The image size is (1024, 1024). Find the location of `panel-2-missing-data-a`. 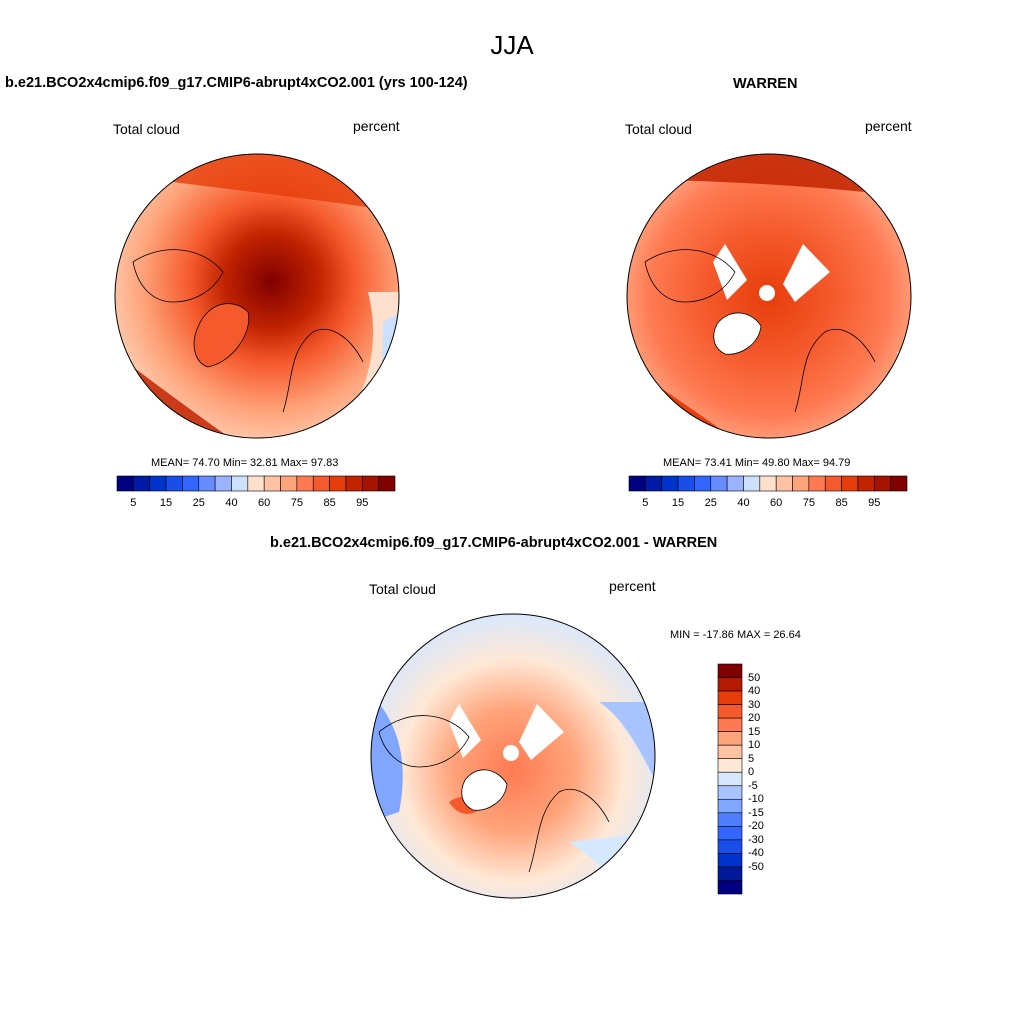

panel-2-missing-data-a is located at coordinates (730, 272).